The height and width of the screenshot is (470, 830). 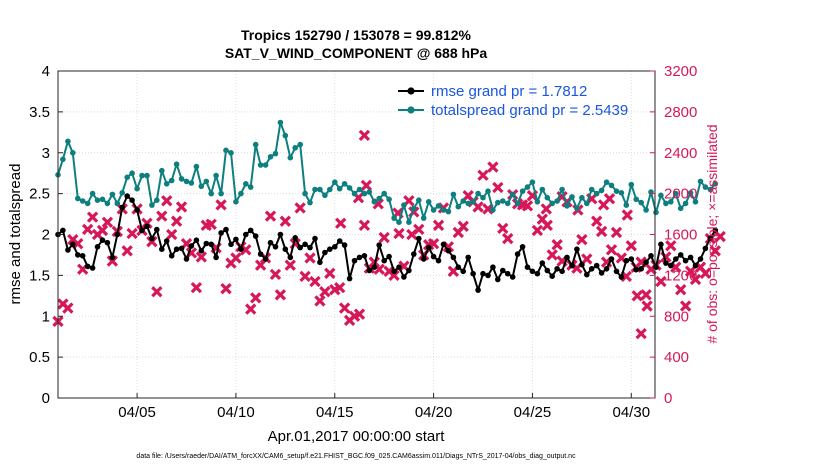 What do you see at coordinates (137, 412) in the screenshot?
I see `x-tick-label: 04/05` at bounding box center [137, 412].